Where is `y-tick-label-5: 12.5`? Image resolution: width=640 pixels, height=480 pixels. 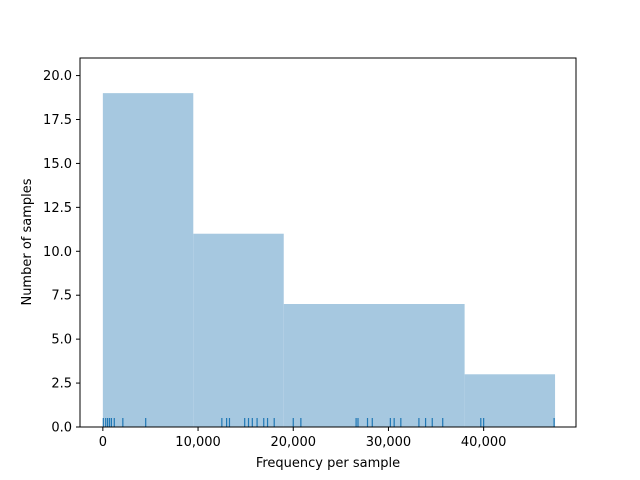
y-tick-label-5: 12.5 is located at coordinates (57, 208).